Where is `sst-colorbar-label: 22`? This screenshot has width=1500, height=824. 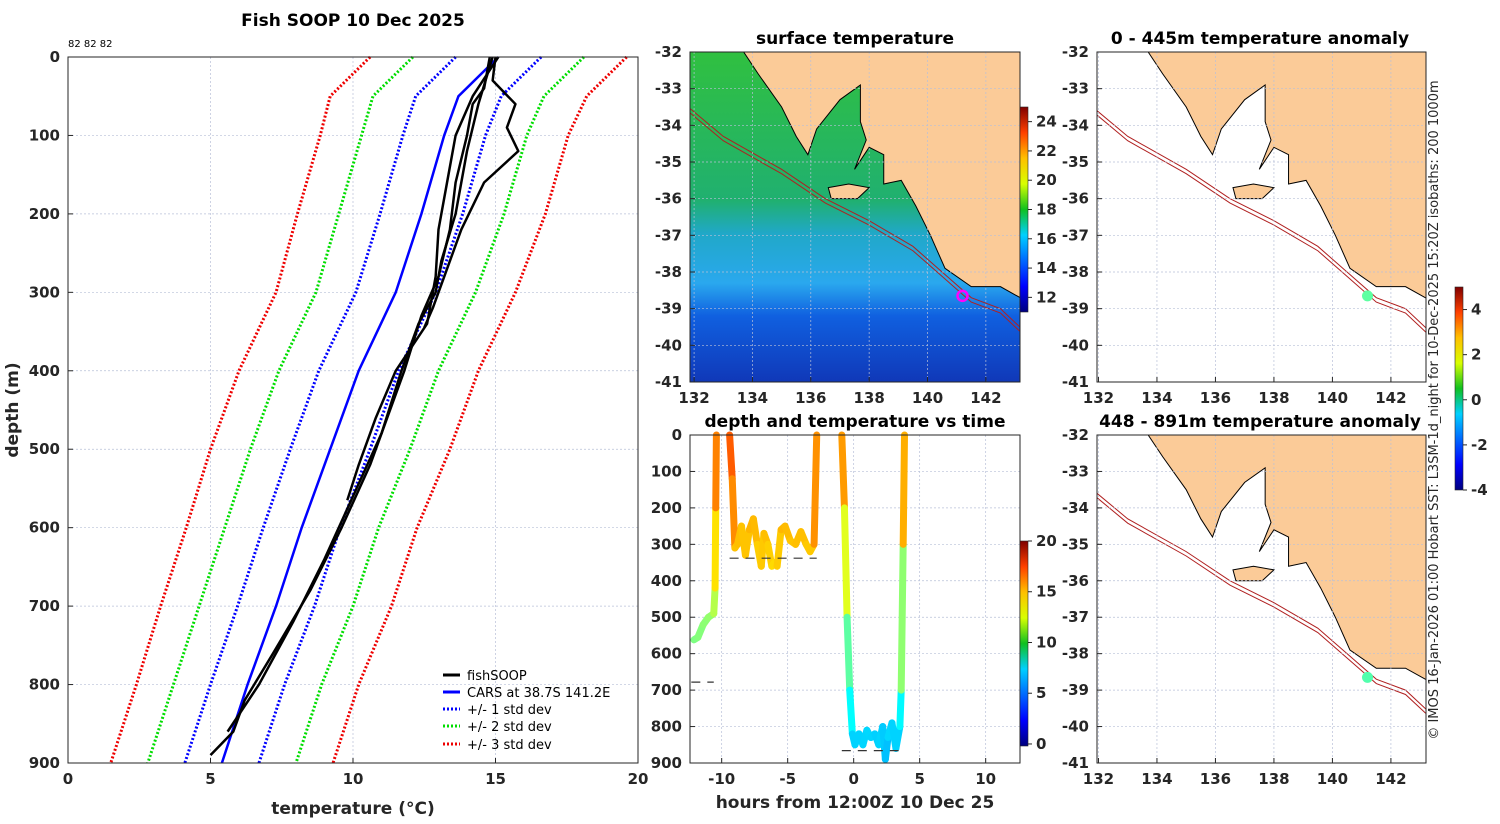 sst-colorbar-label: 22 is located at coordinates (1046, 151).